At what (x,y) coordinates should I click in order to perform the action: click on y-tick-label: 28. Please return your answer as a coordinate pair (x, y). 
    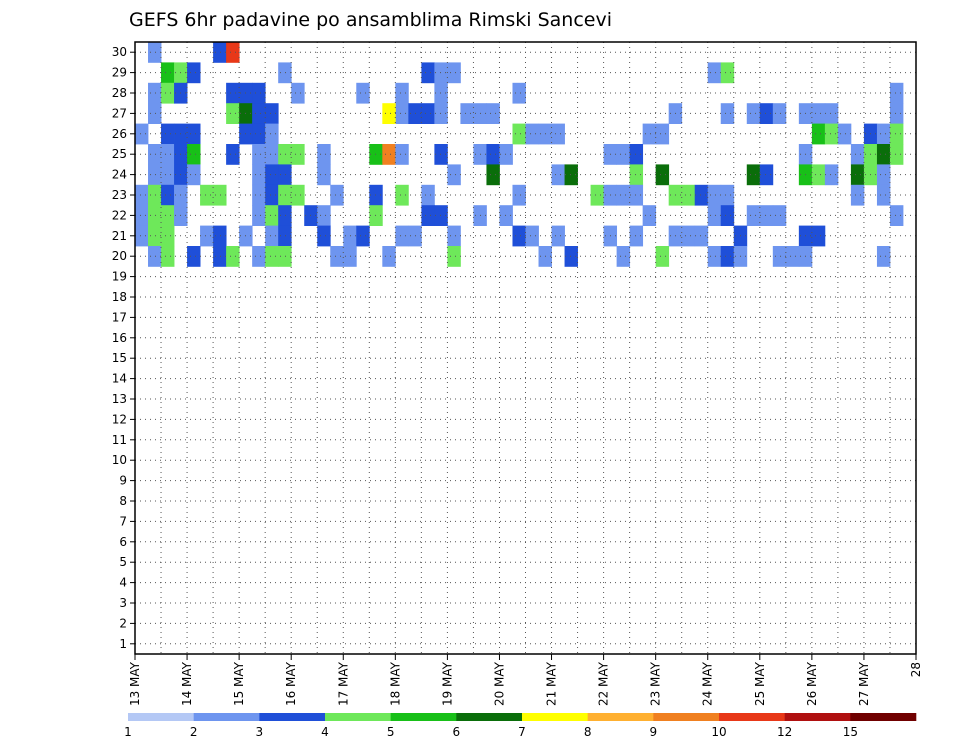
    Looking at the image, I should click on (119, 93).